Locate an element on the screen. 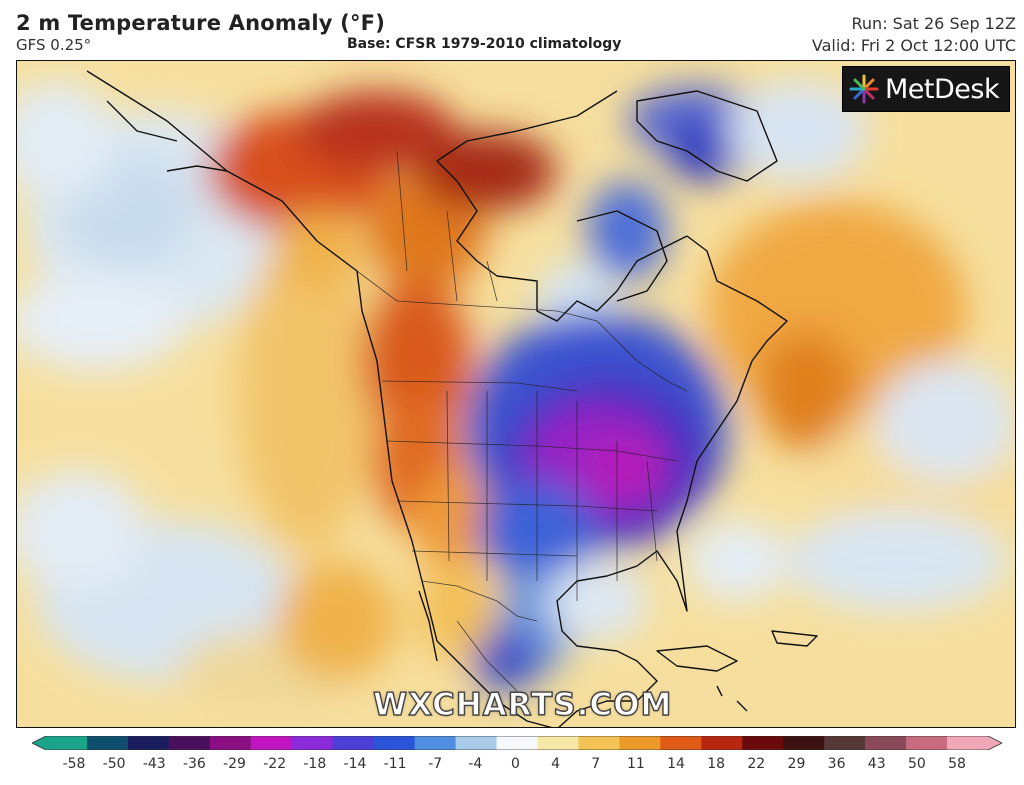 The width and height of the screenshot is (1024, 785). colorbar-tick-label: -36 is located at coordinates (194, 764).